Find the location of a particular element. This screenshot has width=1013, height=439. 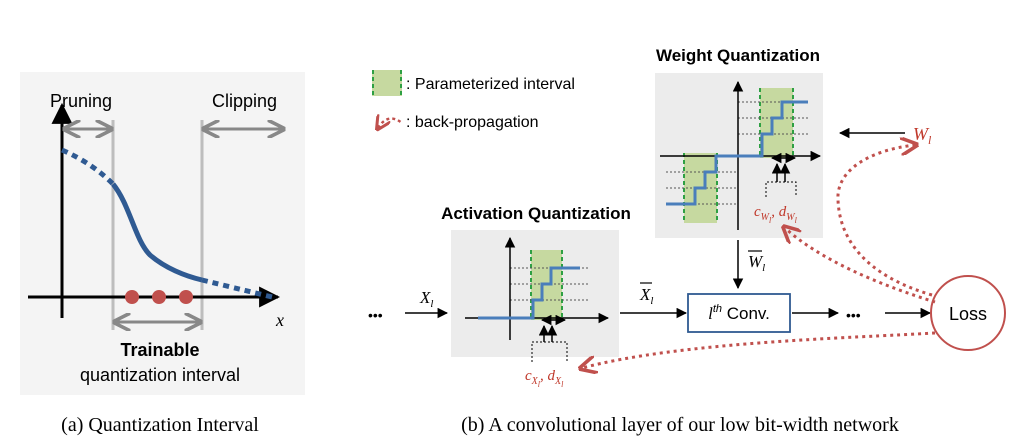

conv-layer-label: lth Conv. is located at coordinates (739, 313).